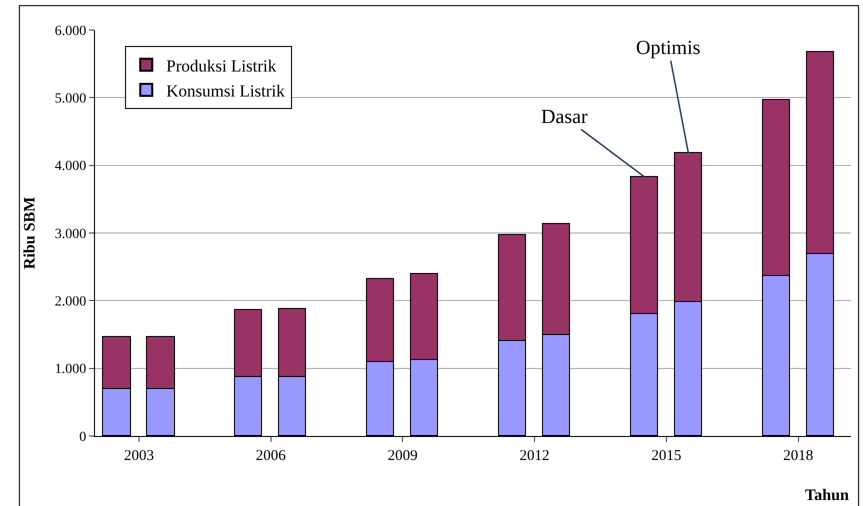  What do you see at coordinates (70, 234) in the screenshot?
I see `y-tick-label: 3.000` at bounding box center [70, 234].